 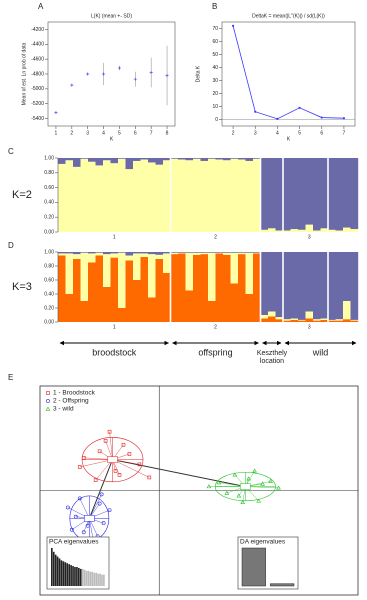 What do you see at coordinates (24, 74) in the screenshot?
I see `y-axis-label: Mean of est. Ln prob of data` at bounding box center [24, 74].